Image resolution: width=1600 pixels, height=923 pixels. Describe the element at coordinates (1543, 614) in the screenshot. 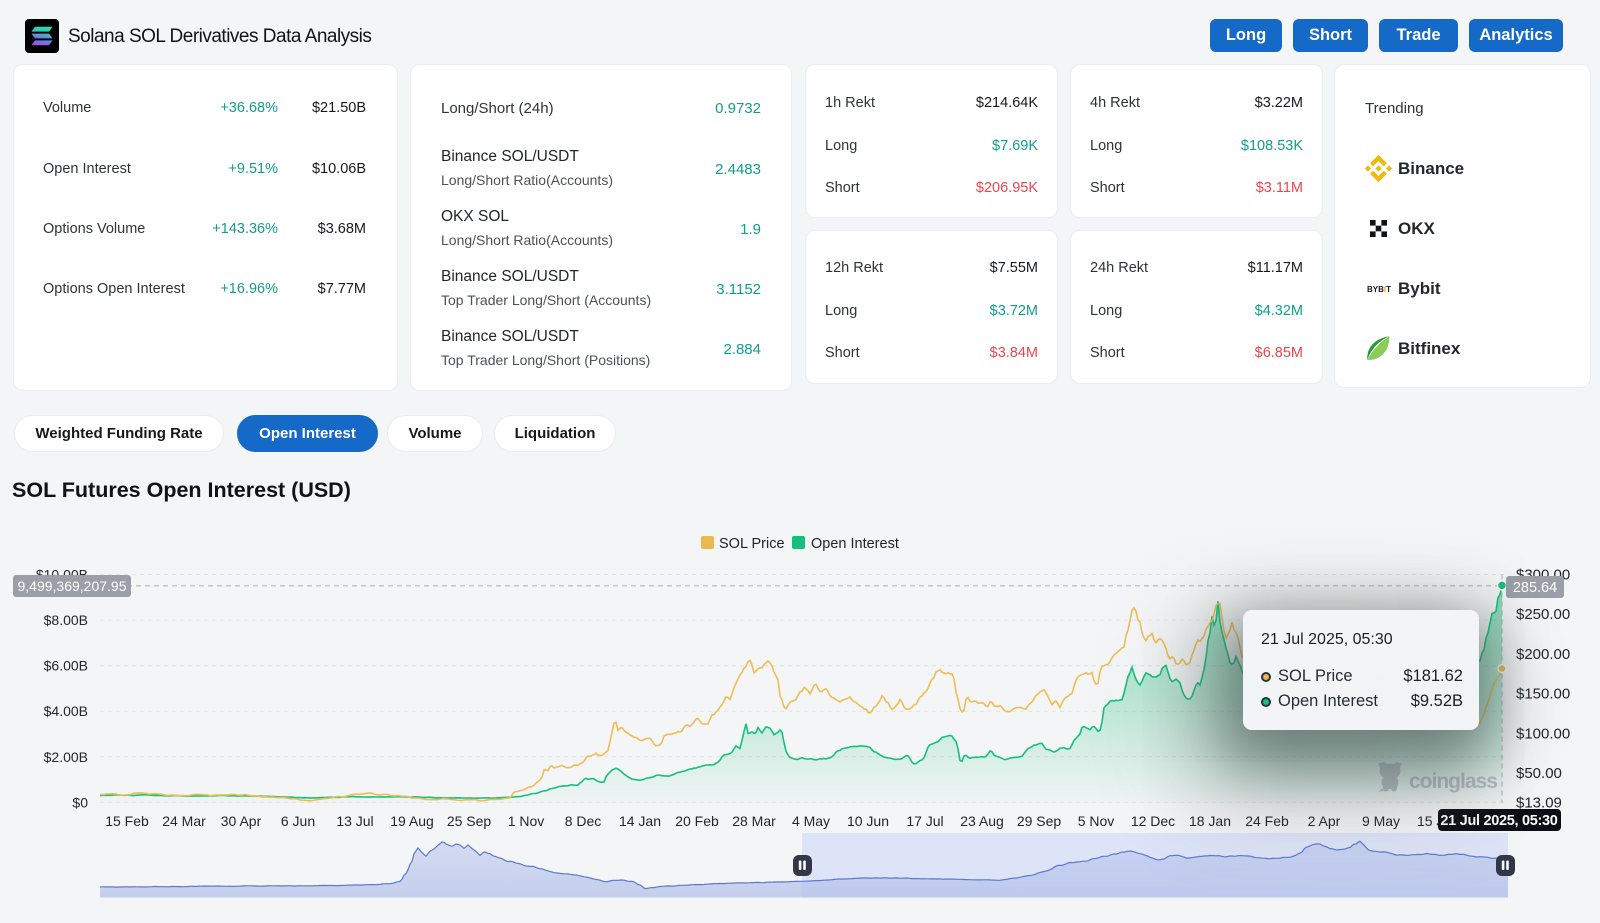

I see `svg-text: $250.00` at that location.